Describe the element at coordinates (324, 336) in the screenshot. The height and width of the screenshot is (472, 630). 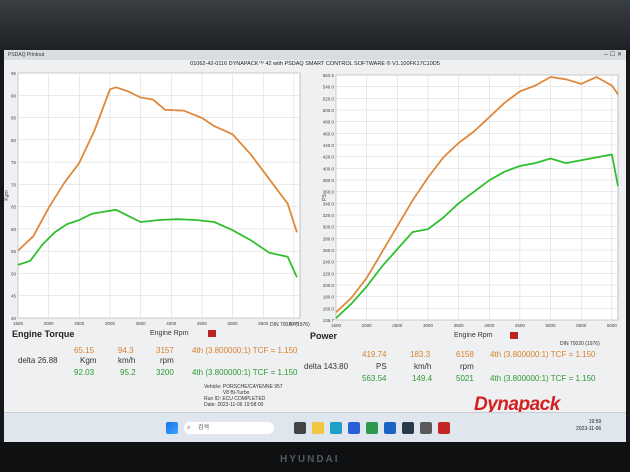
I see `power-title: Power` at that location.